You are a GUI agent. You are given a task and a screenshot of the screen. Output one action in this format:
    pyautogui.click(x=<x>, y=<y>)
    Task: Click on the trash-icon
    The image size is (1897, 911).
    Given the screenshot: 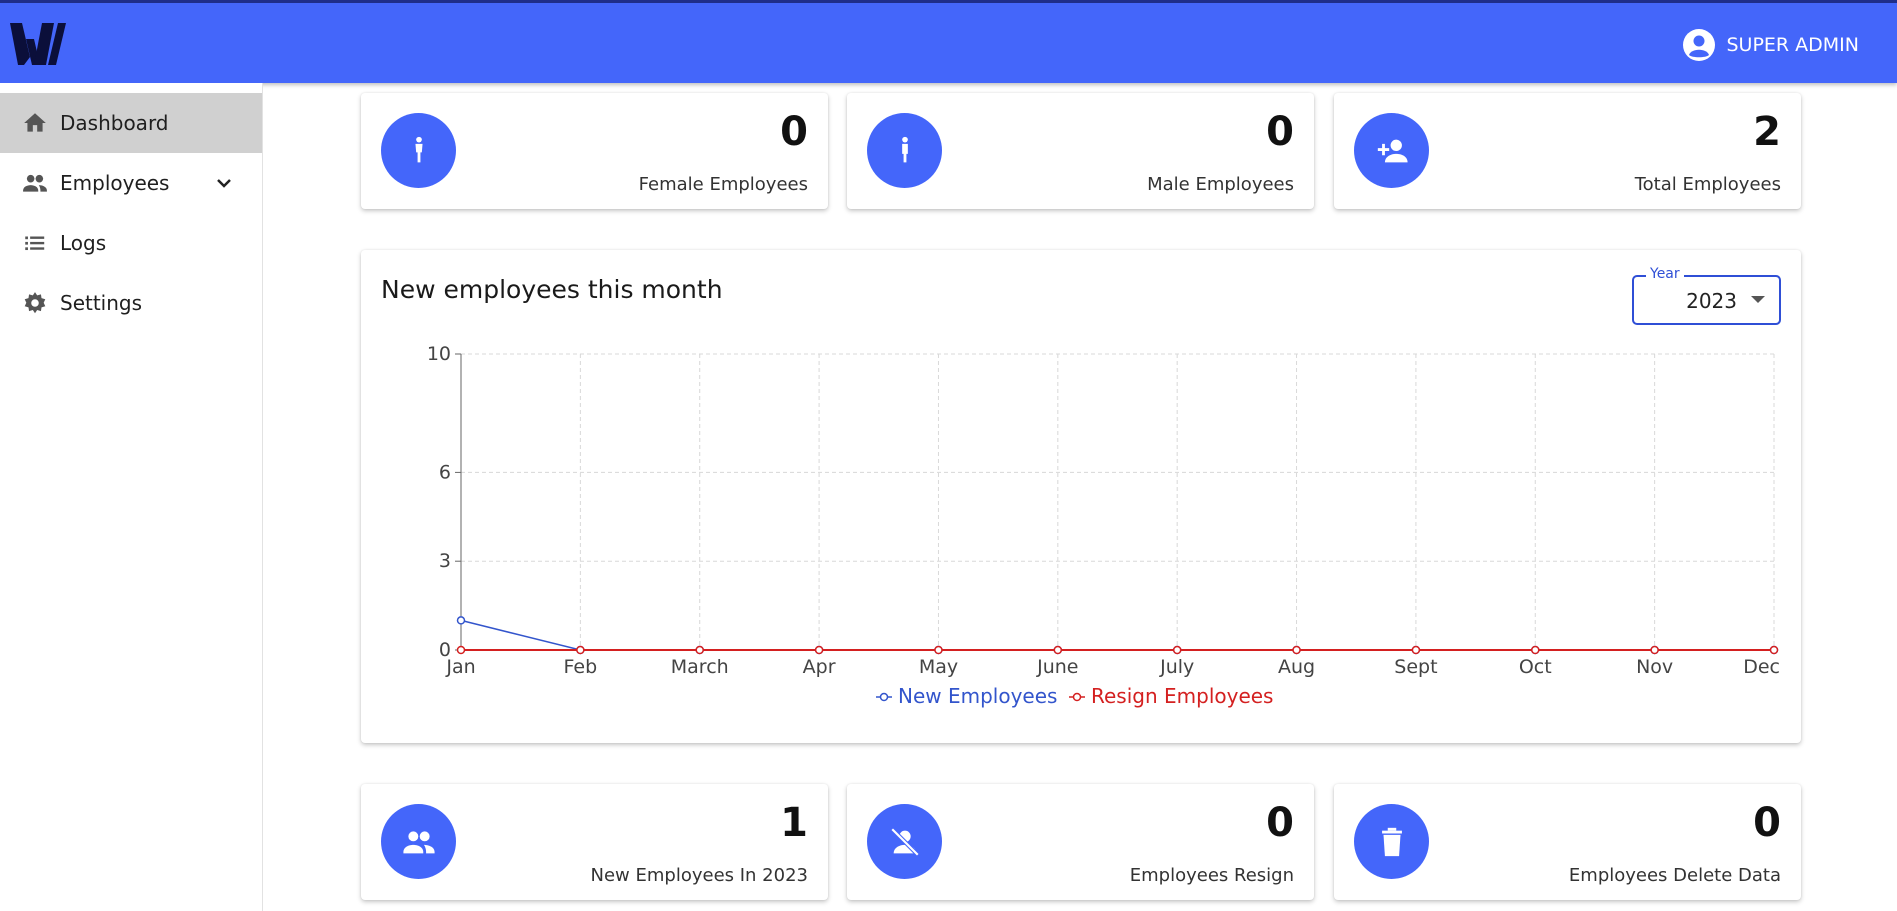 What is the action you would take?
    pyautogui.click(x=1391, y=841)
    